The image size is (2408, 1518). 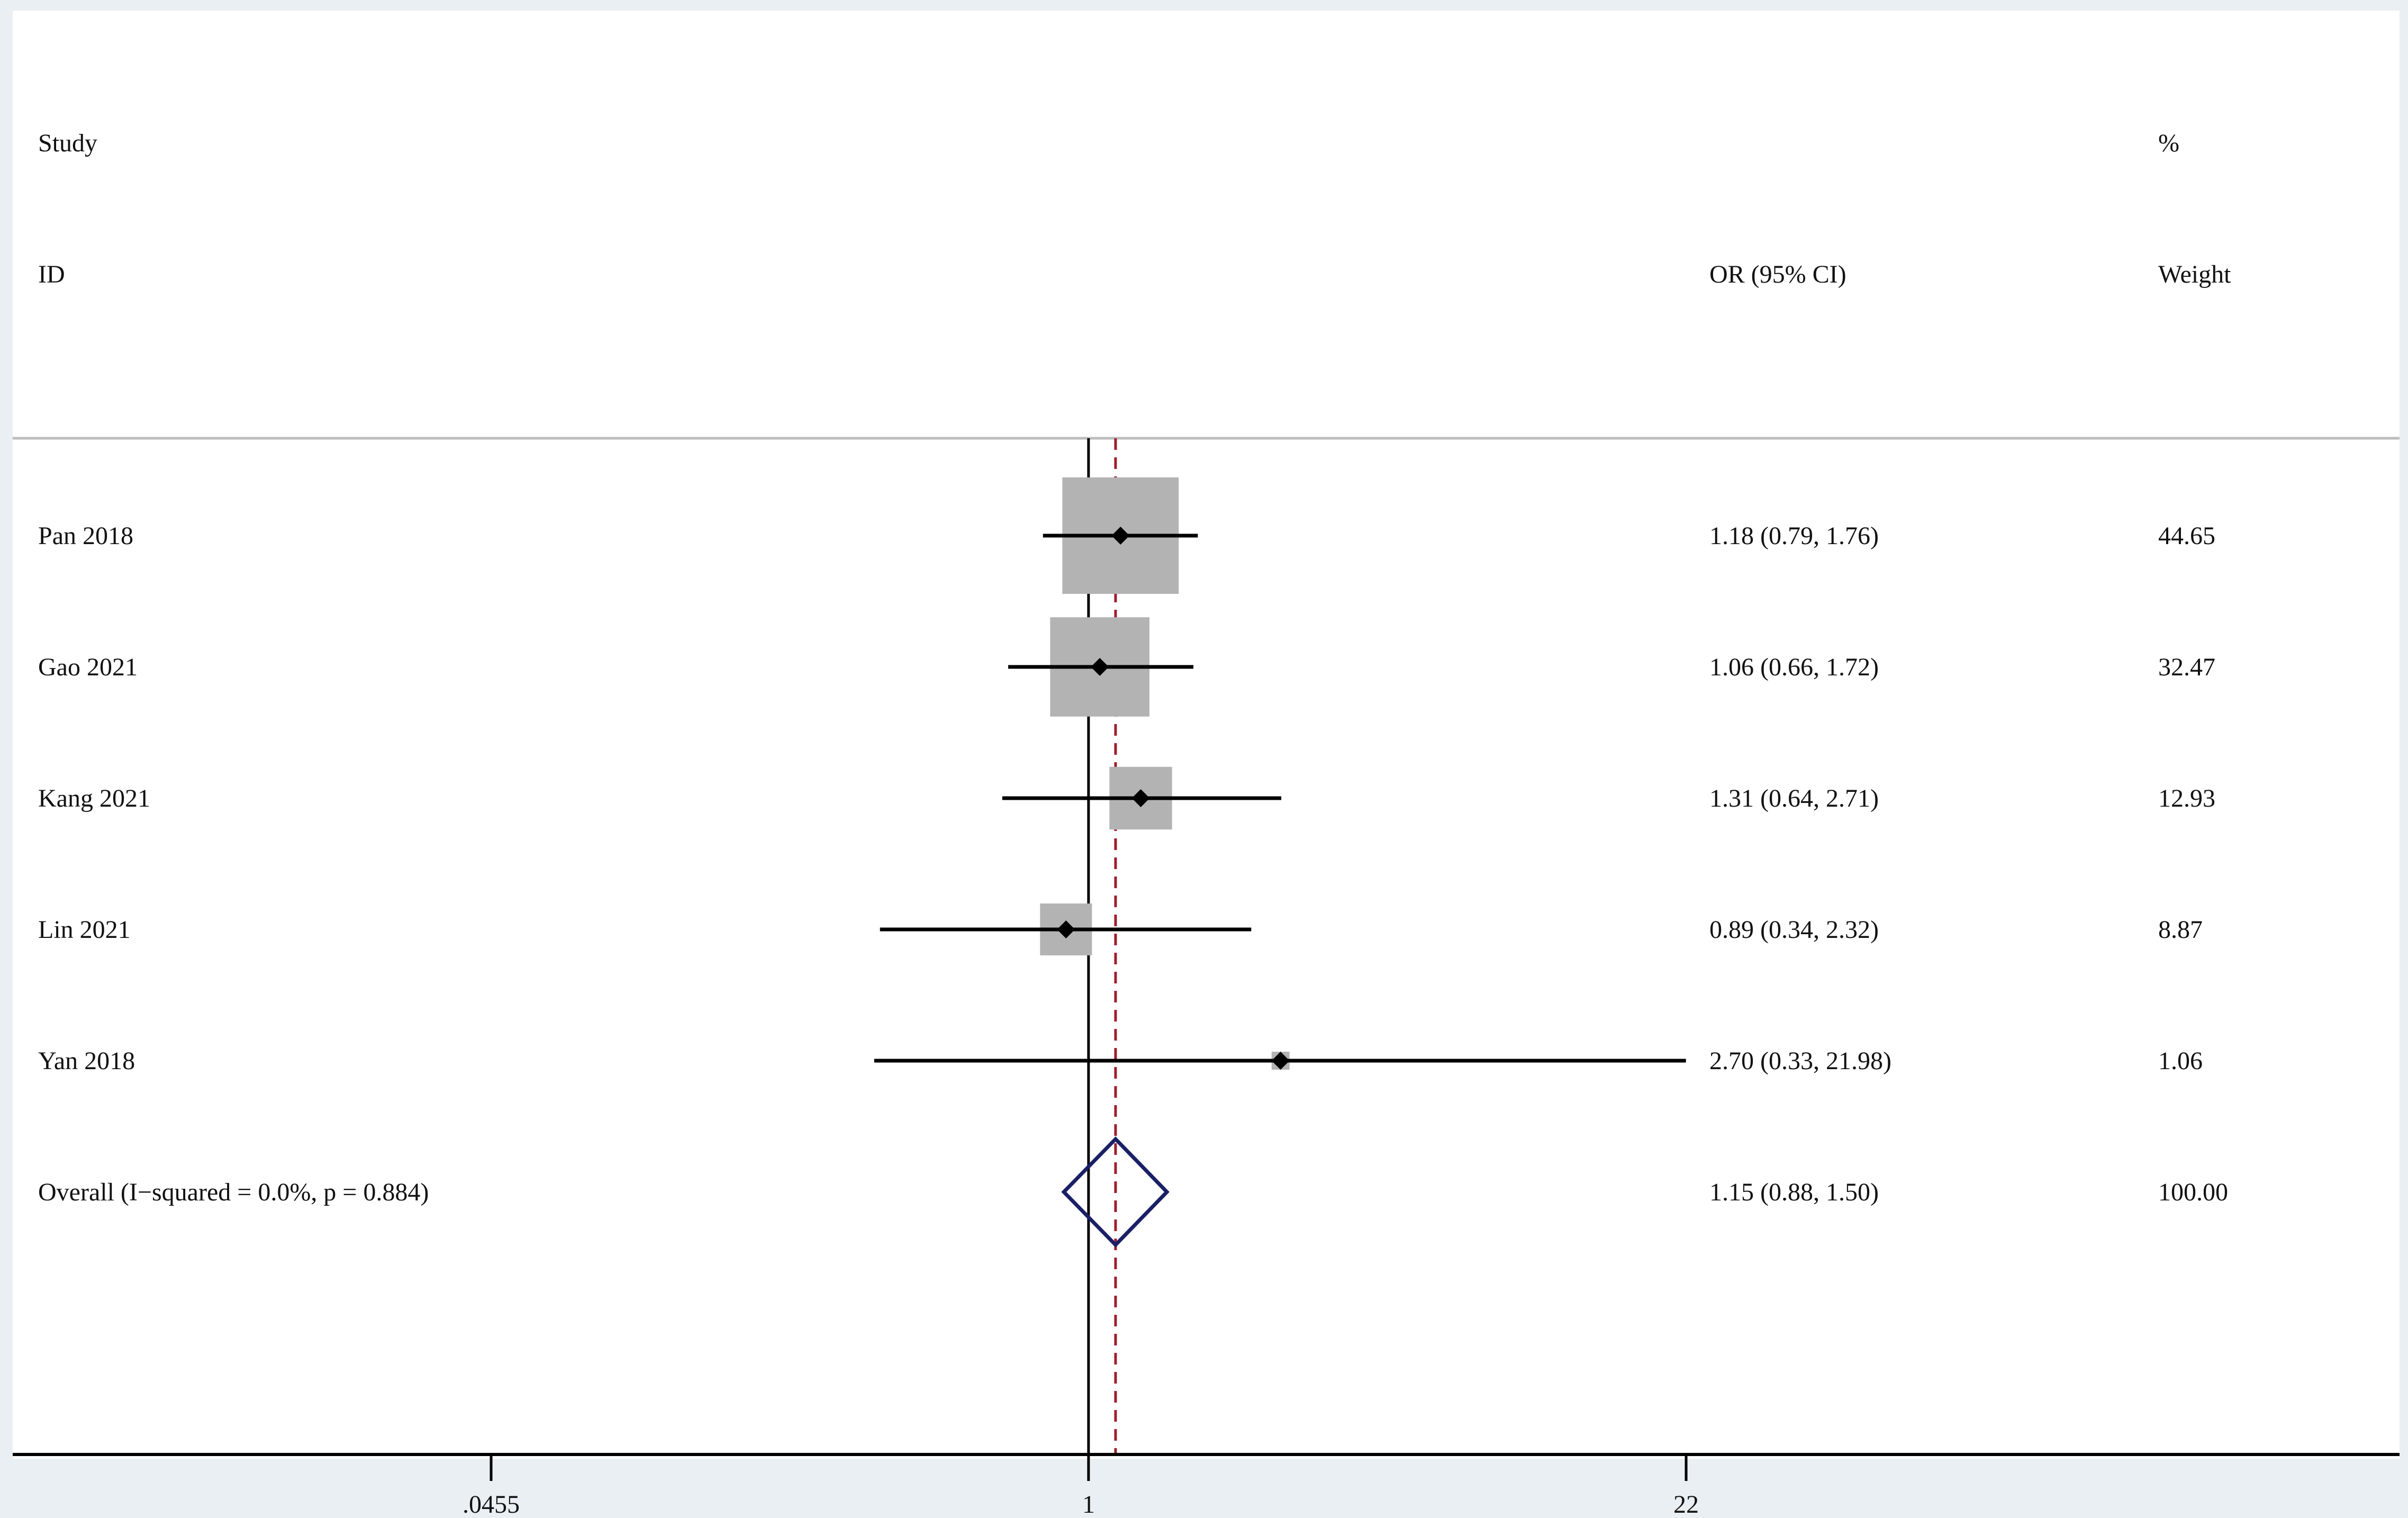 I want to click on study-weight: 32.47, so click(x=2186, y=667).